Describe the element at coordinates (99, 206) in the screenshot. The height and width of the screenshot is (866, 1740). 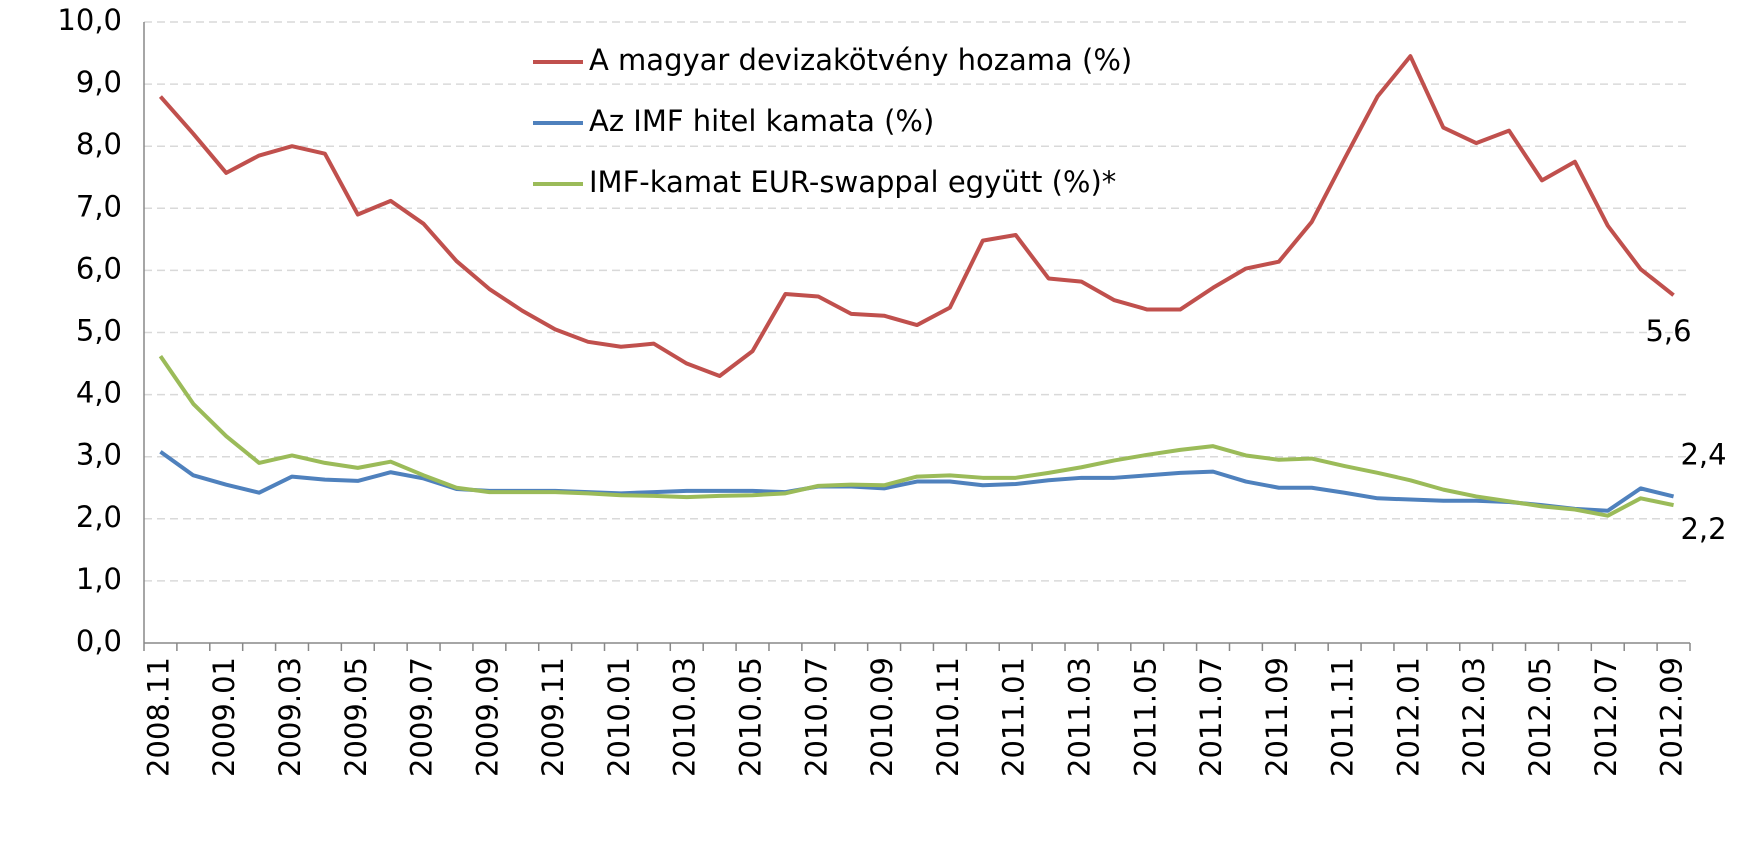
I see `y-tick-label: 7,0` at that location.